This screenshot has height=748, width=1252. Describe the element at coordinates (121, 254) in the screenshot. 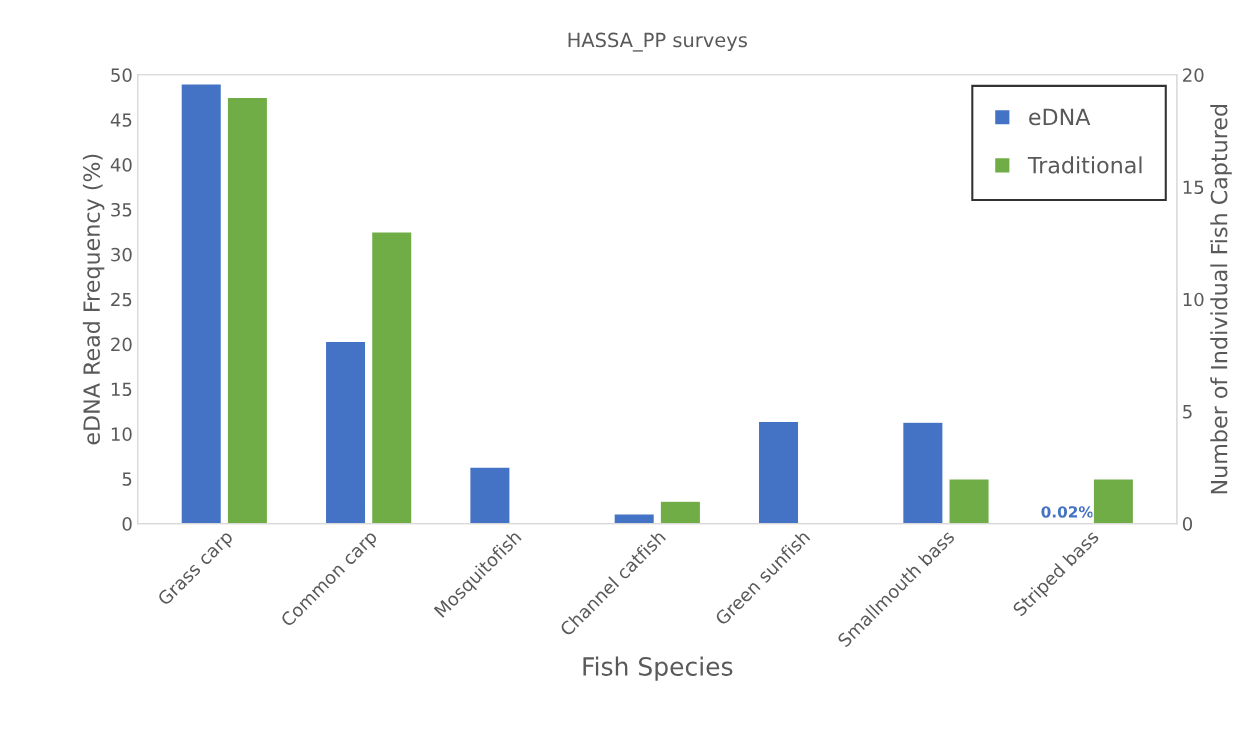

I see `y-tick-label: 30` at that location.